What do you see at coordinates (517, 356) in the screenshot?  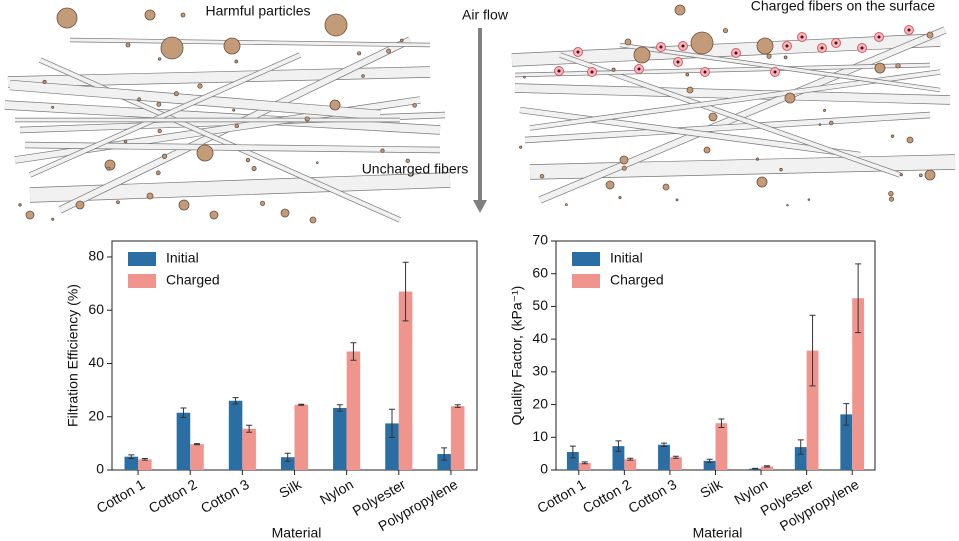 I see `y-axis-label: Quality Factor, (kPa⁻¹)` at bounding box center [517, 356].